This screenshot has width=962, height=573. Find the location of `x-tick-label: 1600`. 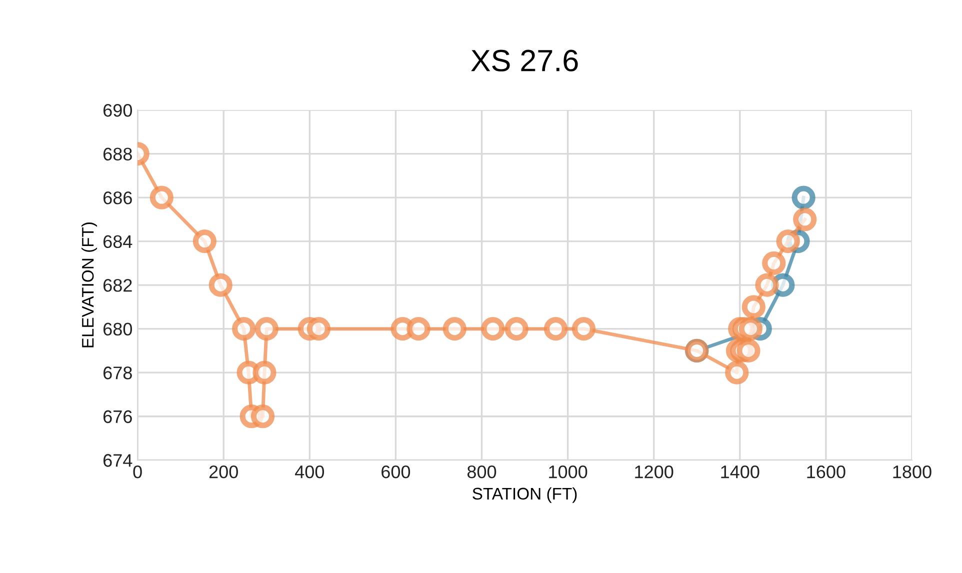

x-tick-label: 1600 is located at coordinates (826, 471).